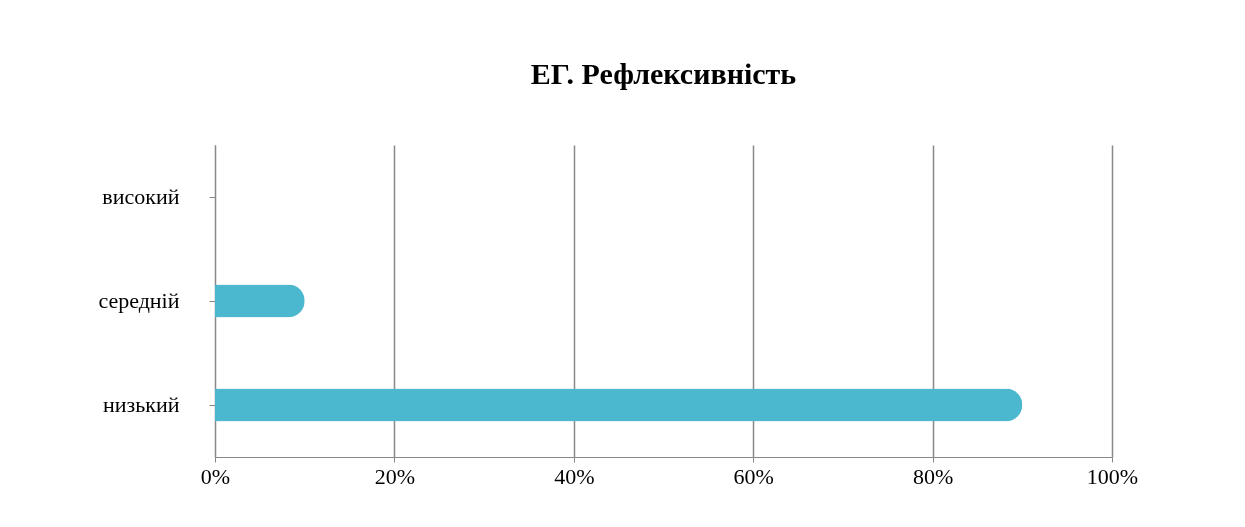  What do you see at coordinates (1112, 476) in the screenshot?
I see `x-tick-label: 100%` at bounding box center [1112, 476].